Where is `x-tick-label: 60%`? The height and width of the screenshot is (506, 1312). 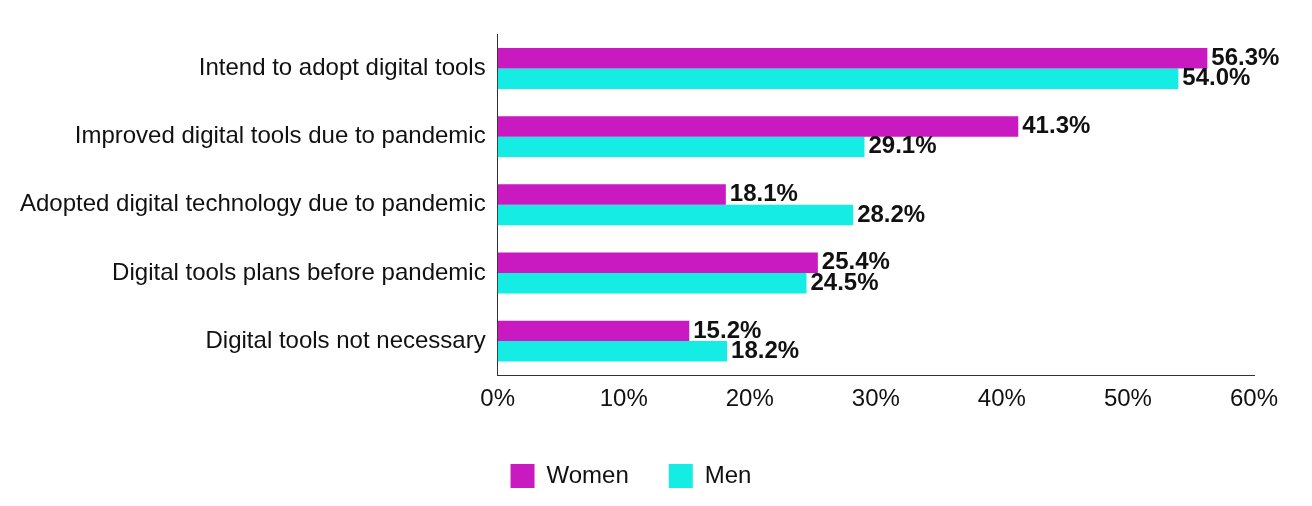 x-tick-label: 60% is located at coordinates (1254, 398).